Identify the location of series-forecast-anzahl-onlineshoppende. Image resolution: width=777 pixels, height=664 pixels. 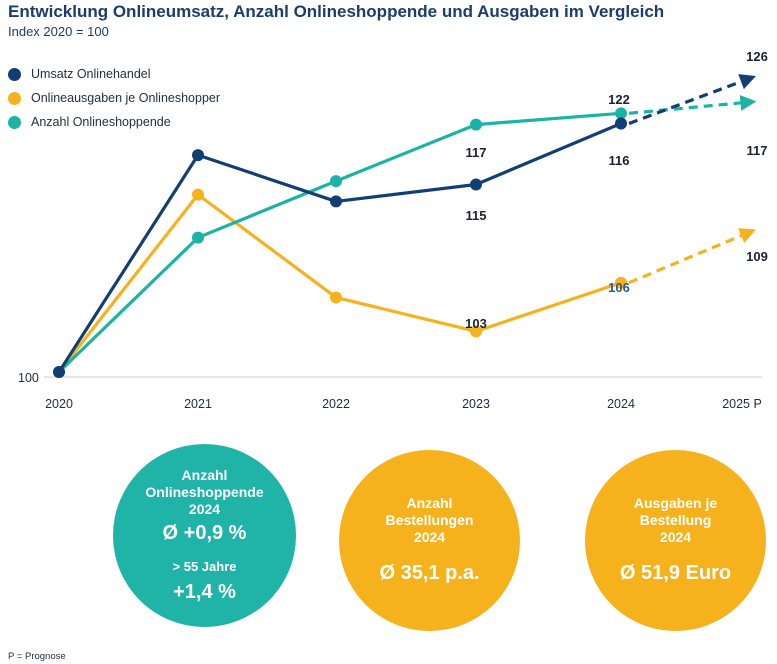
(692, 104).